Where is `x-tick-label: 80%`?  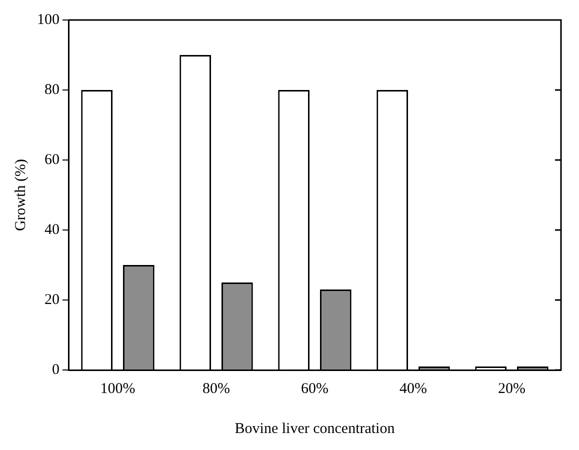 x-tick-label: 80% is located at coordinates (216, 388).